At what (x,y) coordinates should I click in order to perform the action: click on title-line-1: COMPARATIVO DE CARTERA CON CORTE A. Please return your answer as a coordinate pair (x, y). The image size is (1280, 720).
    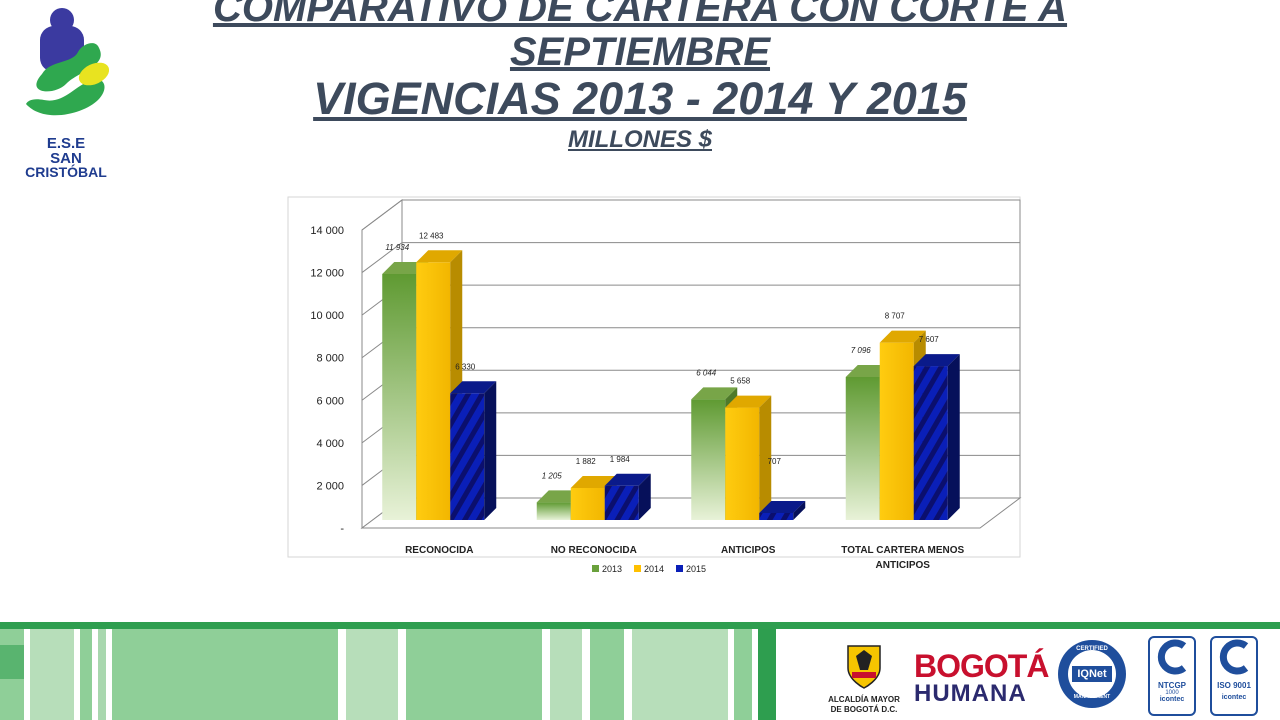
    Looking at the image, I should click on (640, 15).